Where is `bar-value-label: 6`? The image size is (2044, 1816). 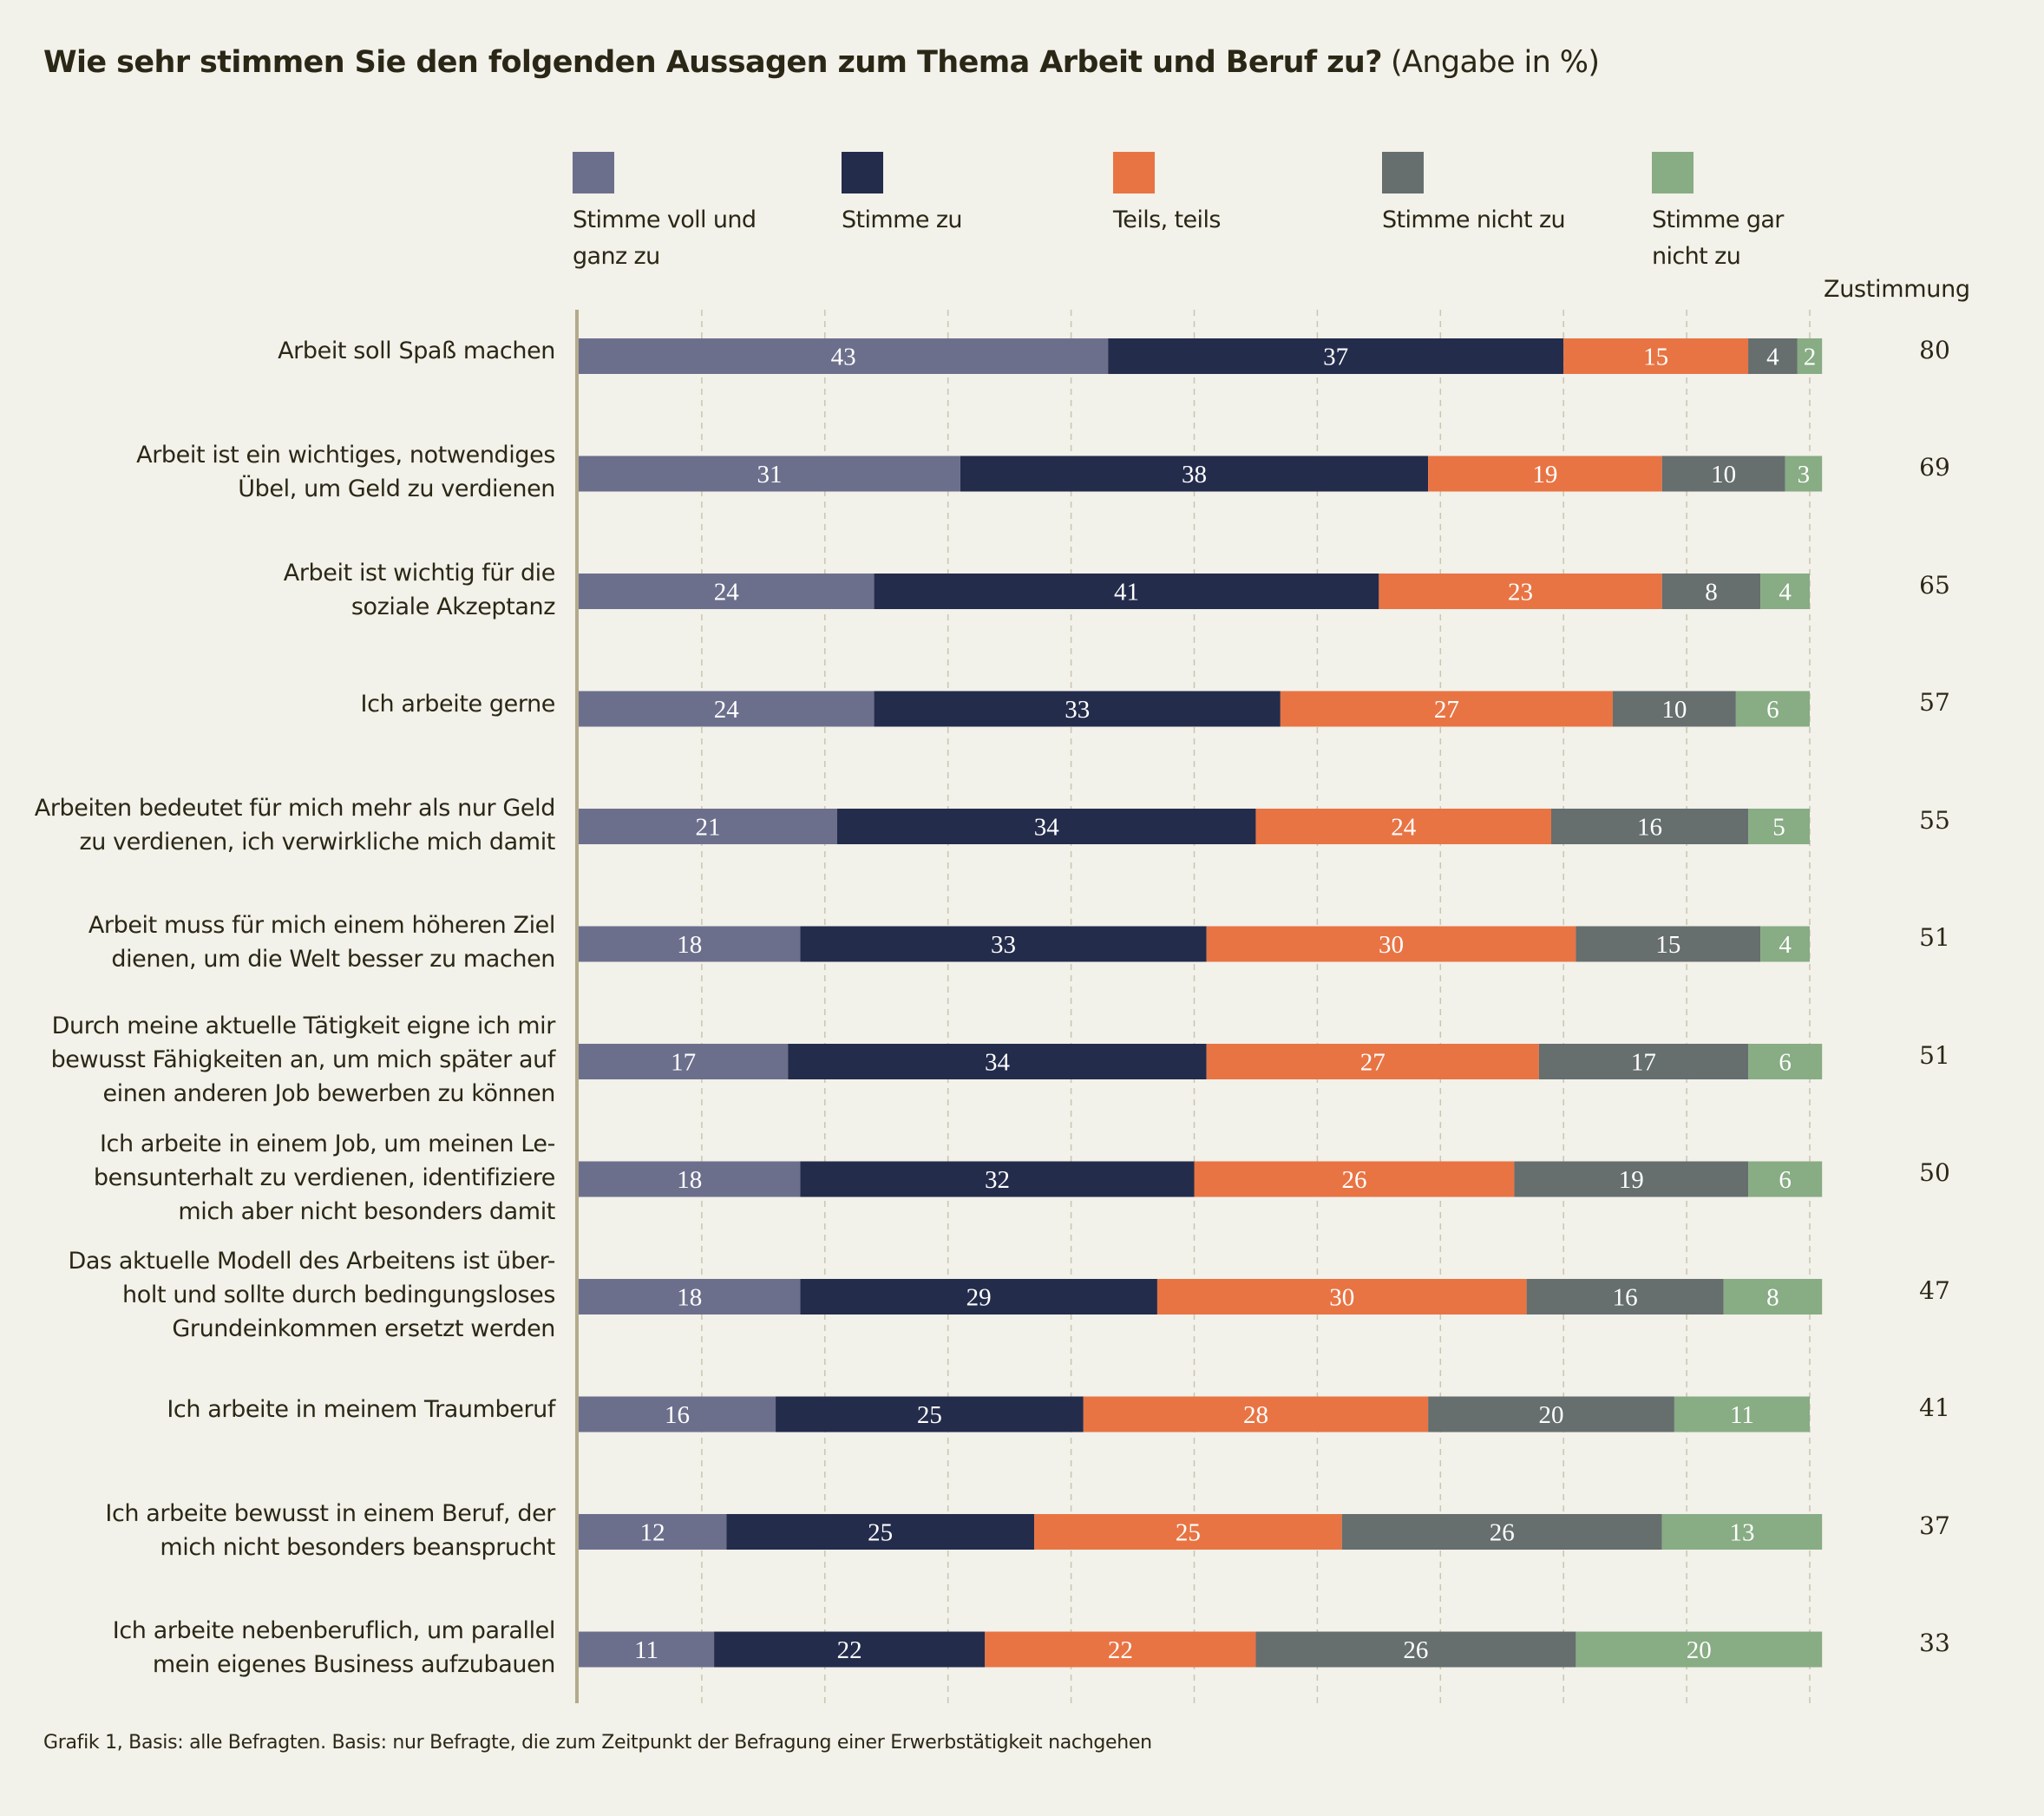
bar-value-label: 6 is located at coordinates (1786, 1063).